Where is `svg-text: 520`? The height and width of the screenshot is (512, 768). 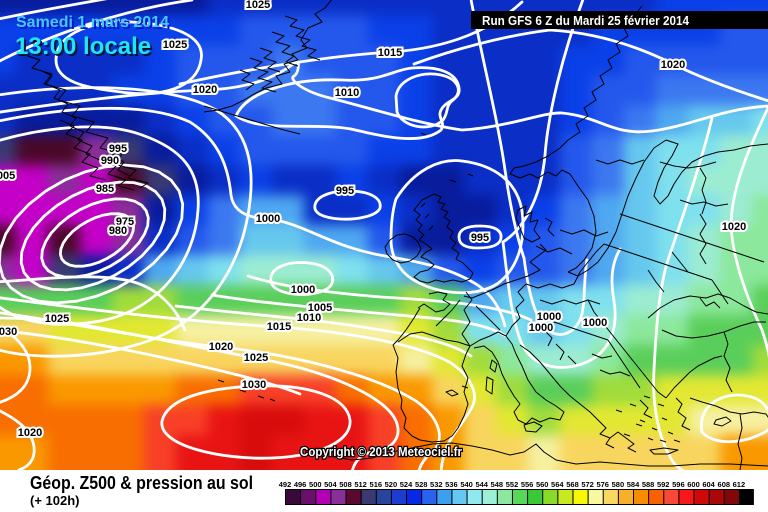
svg-text: 520 is located at coordinates (391, 484).